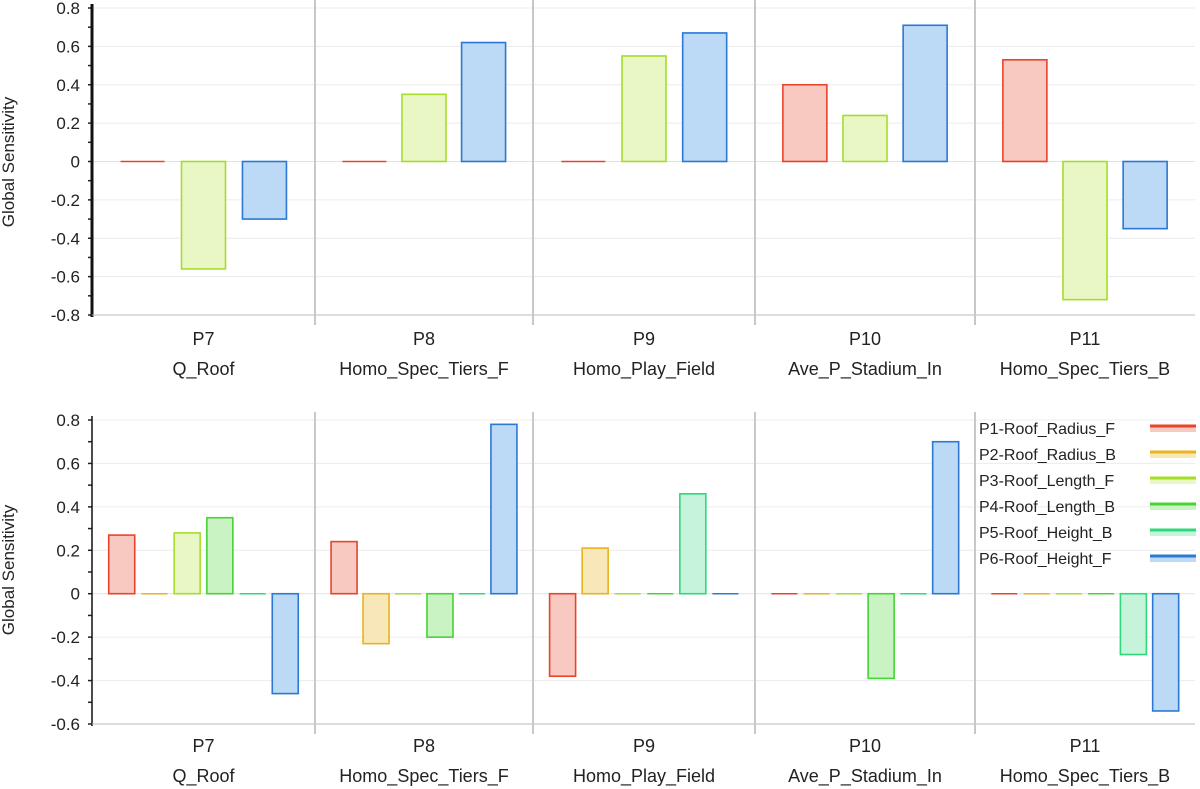 This screenshot has width=1200, height=789. What do you see at coordinates (1047, 455) in the screenshot?
I see `legend-label: P2-Roof_Radius_B` at bounding box center [1047, 455].